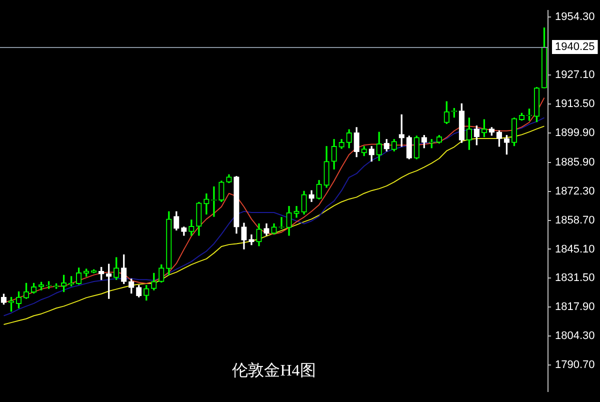  I want to click on y-tick-label: 1804.30, so click(575, 336).